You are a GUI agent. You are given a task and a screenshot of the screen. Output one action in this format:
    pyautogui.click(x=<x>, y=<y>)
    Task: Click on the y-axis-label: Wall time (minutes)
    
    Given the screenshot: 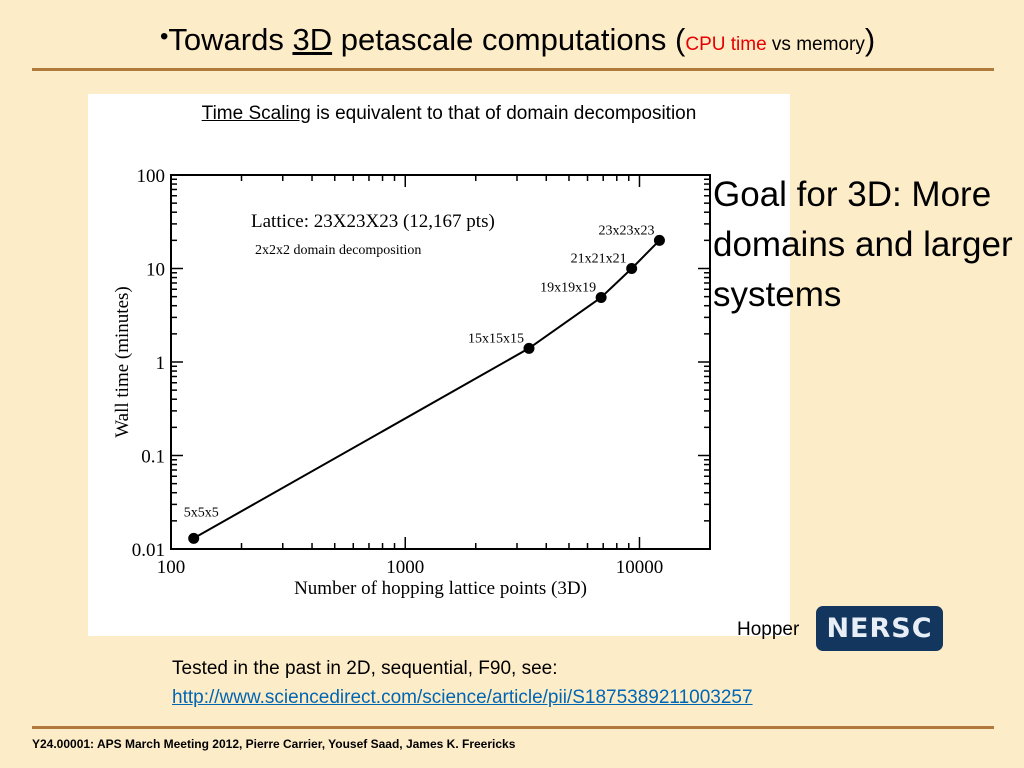 What is the action you would take?
    pyautogui.click(x=122, y=362)
    